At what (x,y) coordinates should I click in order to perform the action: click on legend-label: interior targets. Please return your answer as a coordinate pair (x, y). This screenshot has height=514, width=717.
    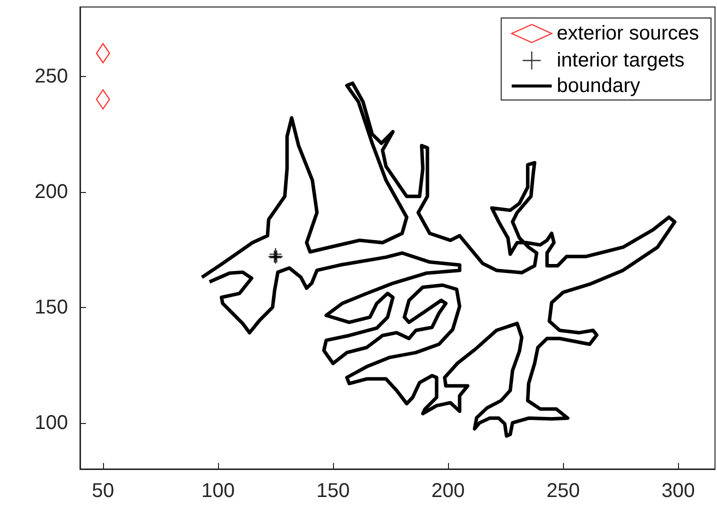
    Looking at the image, I should click on (620, 61).